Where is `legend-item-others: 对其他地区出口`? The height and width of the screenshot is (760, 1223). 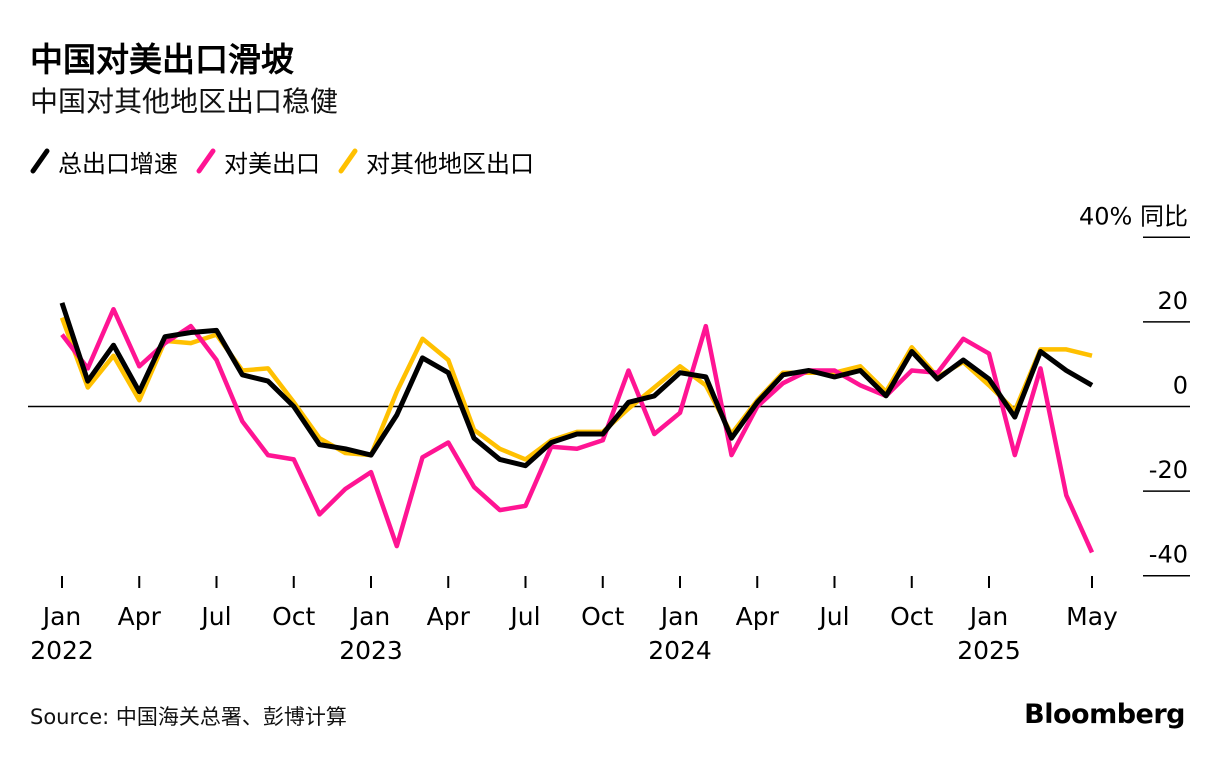
legend-item-others: 对其他地区出口 is located at coordinates (436, 161).